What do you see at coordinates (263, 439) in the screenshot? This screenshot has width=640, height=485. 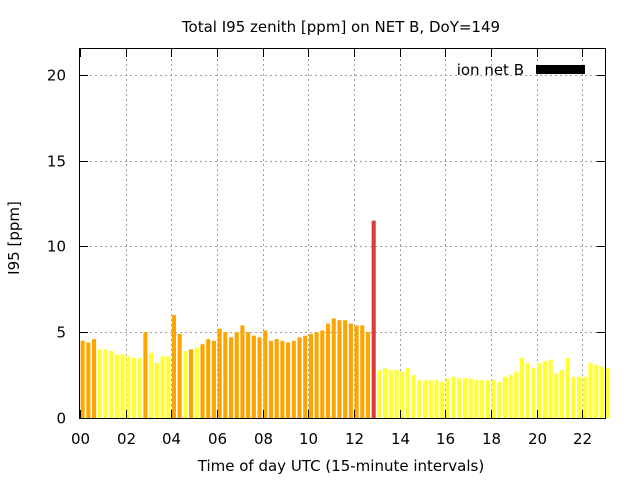 I see `x-tick-label: 08` at bounding box center [263, 439].